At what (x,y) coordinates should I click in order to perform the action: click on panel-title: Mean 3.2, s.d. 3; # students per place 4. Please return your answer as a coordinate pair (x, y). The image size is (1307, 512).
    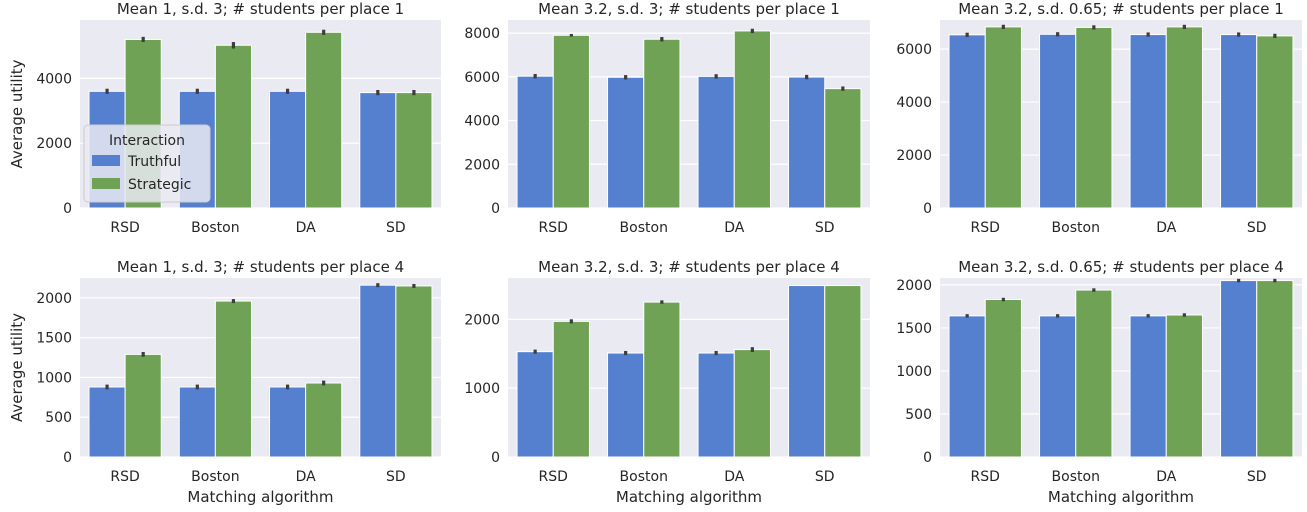
    Looking at the image, I should click on (689, 267).